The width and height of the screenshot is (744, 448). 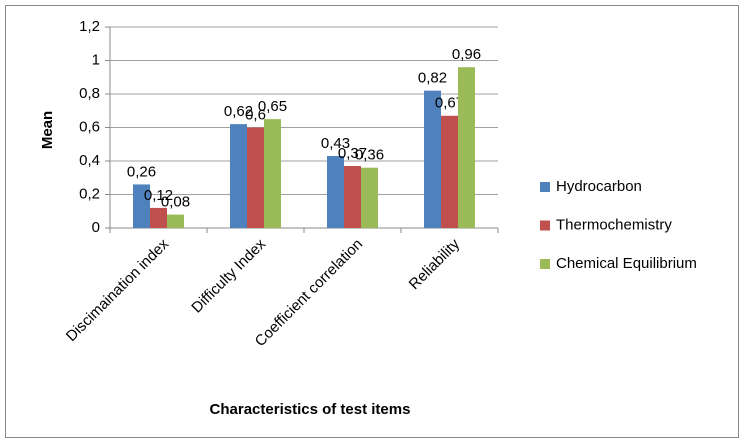 I want to click on y-tick-label: 0,4, so click(x=89, y=160).